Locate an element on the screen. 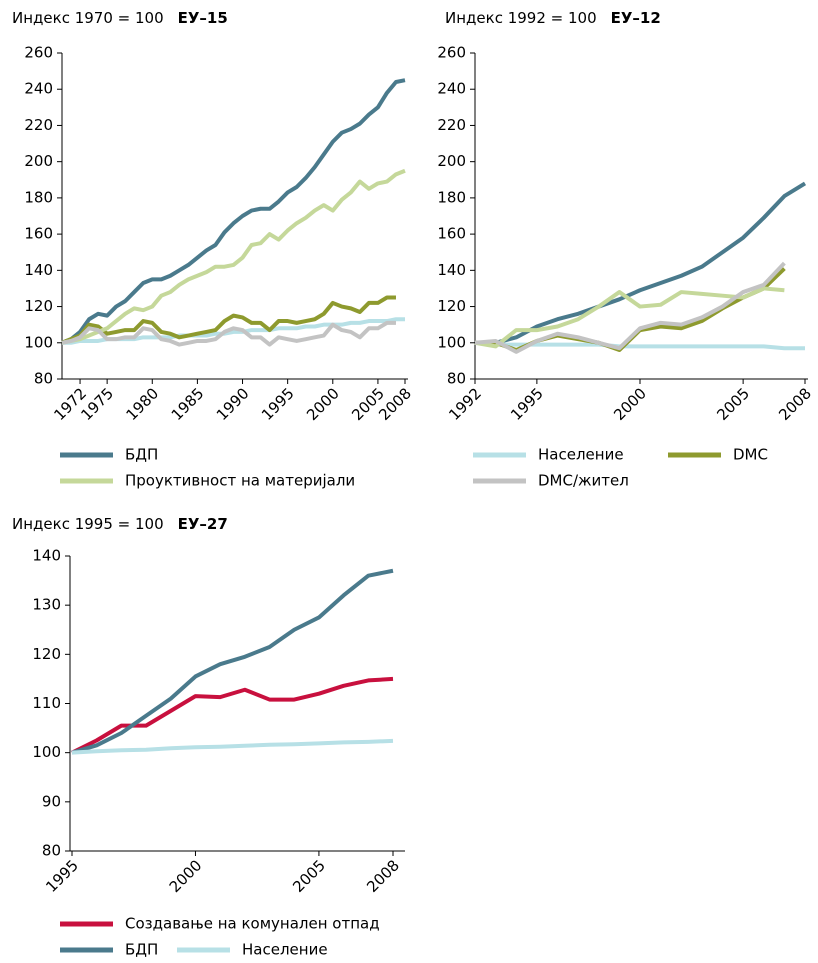 This screenshot has height=963, width=818. x-tick-label: 1992 is located at coordinates (465, 404).